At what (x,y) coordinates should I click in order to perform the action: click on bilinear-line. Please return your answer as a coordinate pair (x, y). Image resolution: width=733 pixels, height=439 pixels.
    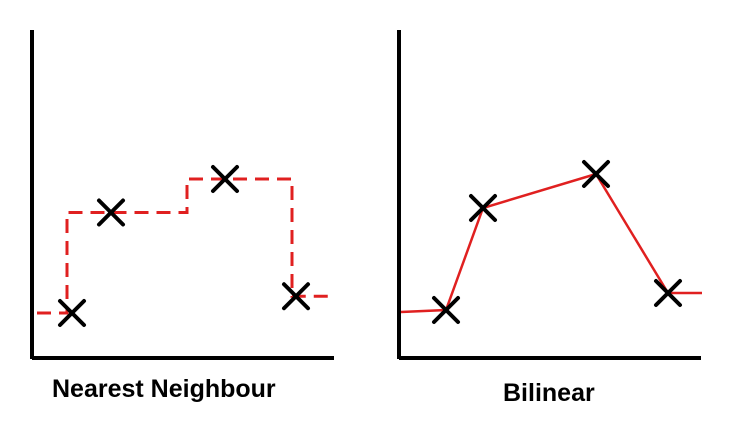
    Looking at the image, I should click on (551, 243).